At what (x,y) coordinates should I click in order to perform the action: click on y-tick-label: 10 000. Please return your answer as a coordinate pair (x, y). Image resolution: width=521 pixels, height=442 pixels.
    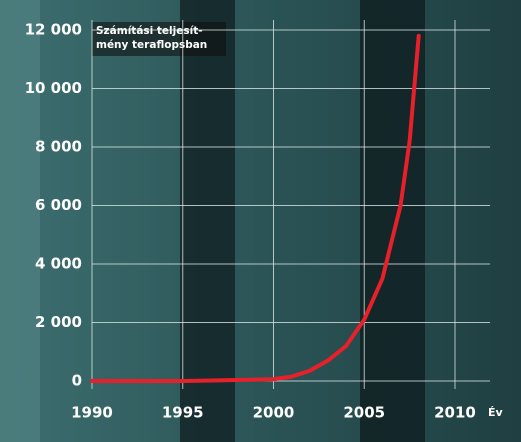
    Looking at the image, I should click on (53, 88).